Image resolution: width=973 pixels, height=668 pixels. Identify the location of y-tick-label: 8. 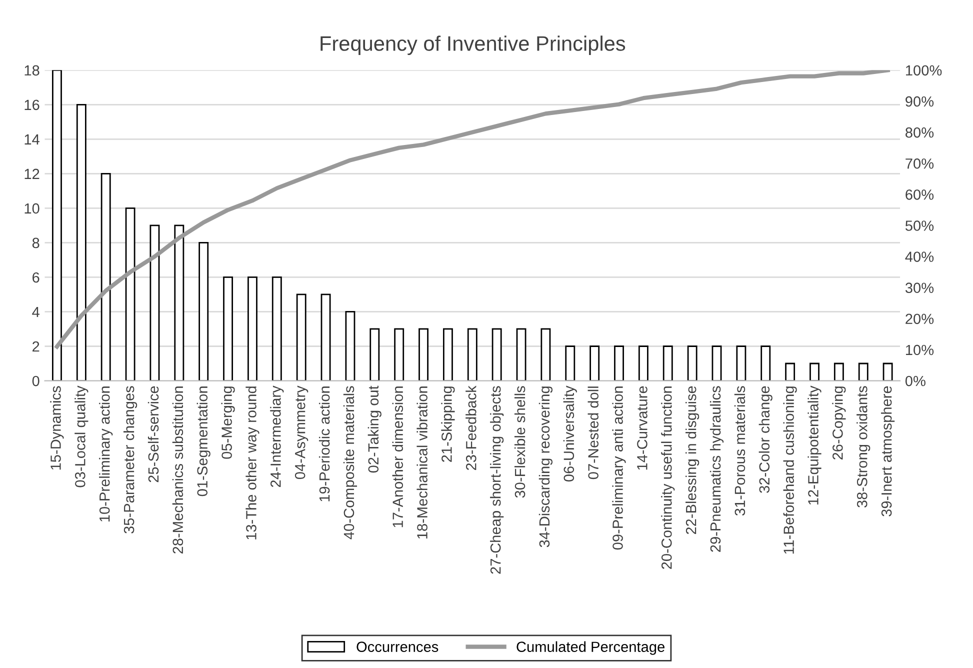
(36, 243).